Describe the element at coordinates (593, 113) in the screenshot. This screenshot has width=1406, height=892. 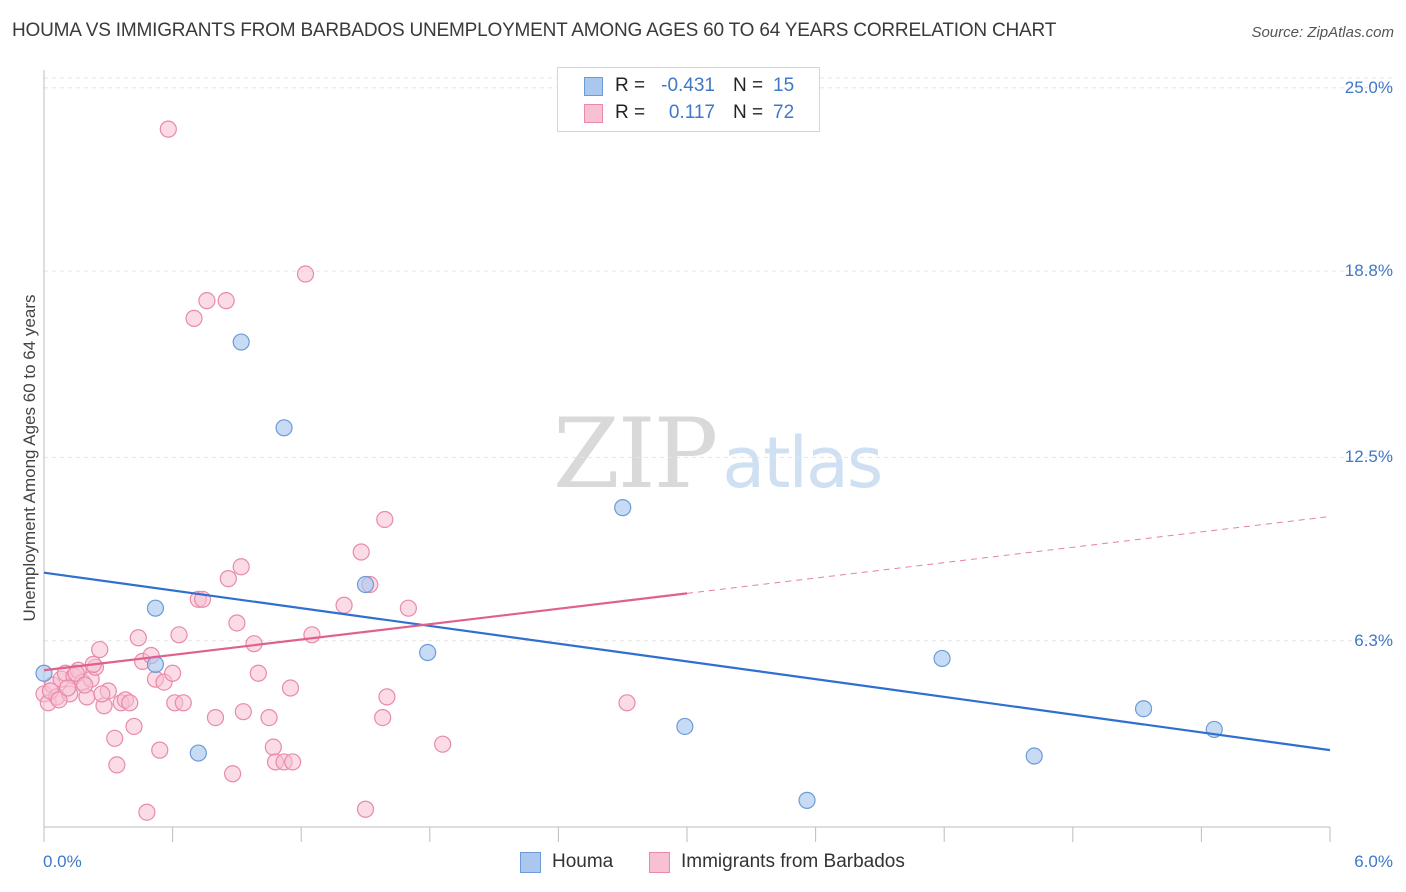
I see `barbados-swatch` at that location.